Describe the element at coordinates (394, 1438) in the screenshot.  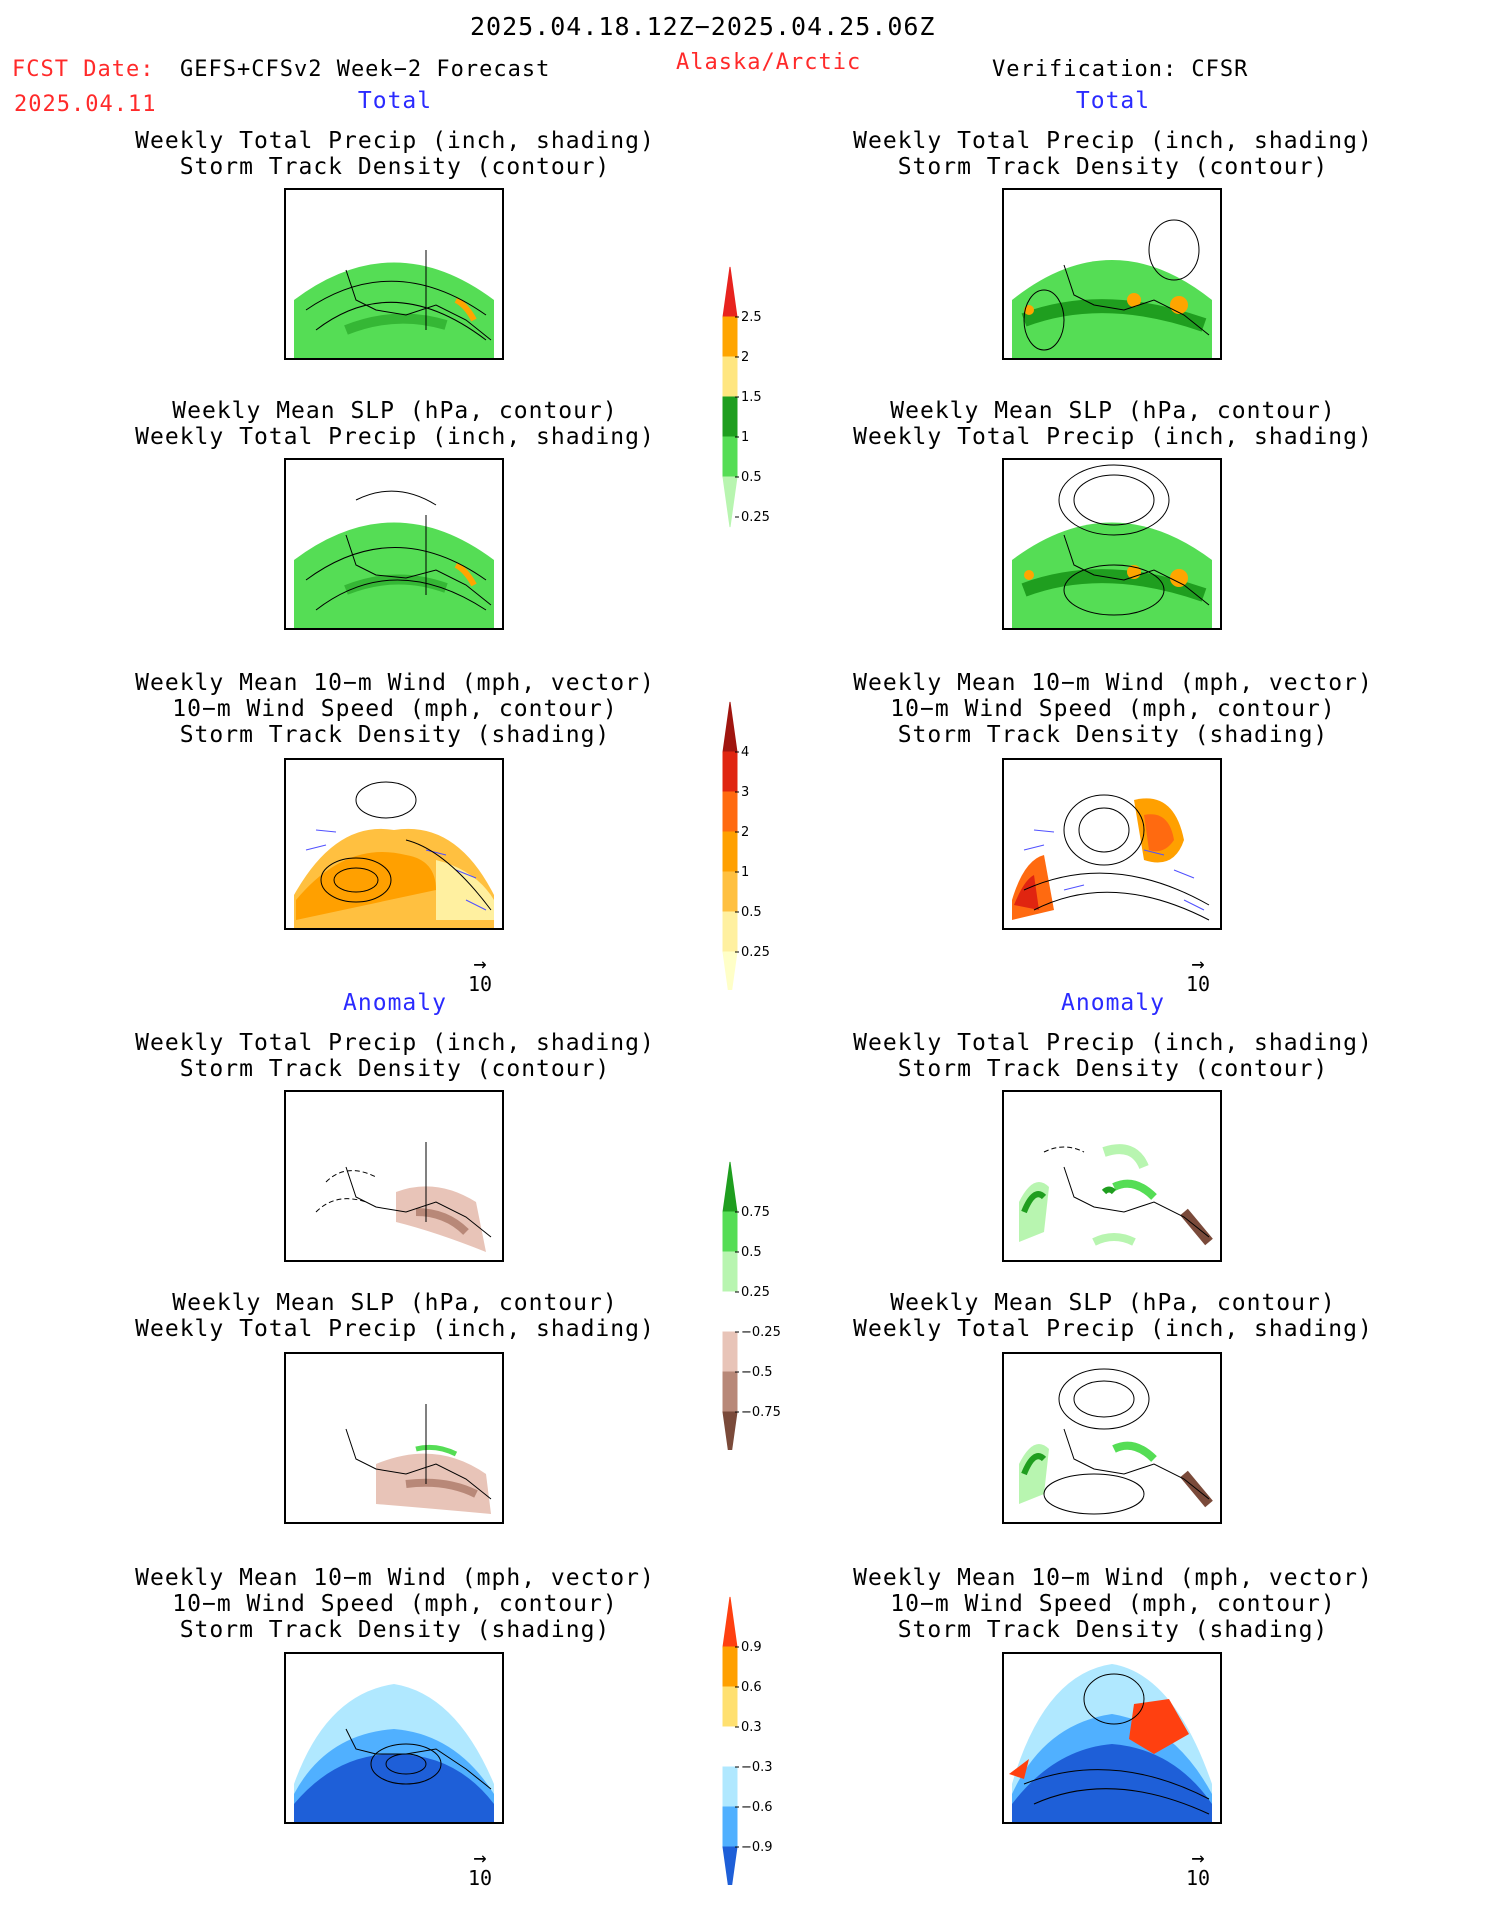
I see `map-fcst-anom-slp-precip` at that location.